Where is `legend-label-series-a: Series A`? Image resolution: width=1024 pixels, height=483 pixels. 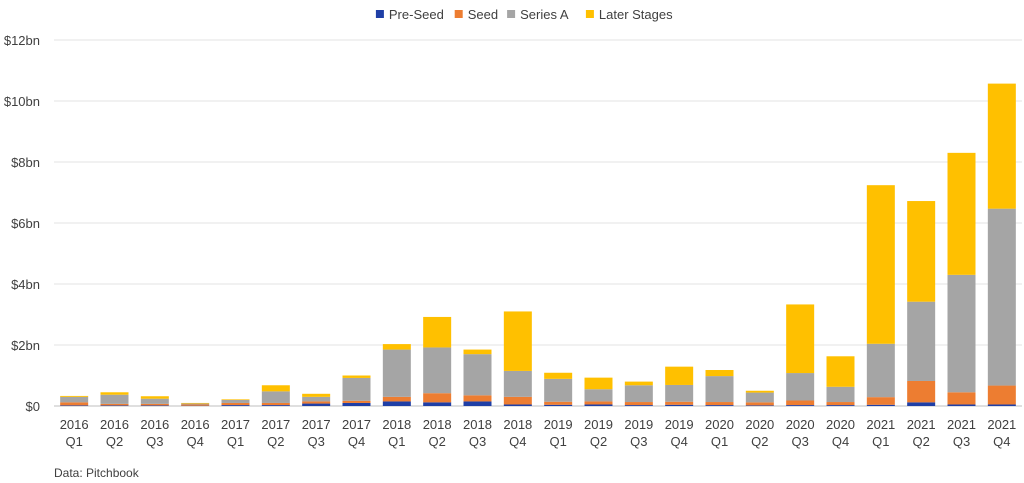
legend-label-series-a: Series A is located at coordinates (544, 14).